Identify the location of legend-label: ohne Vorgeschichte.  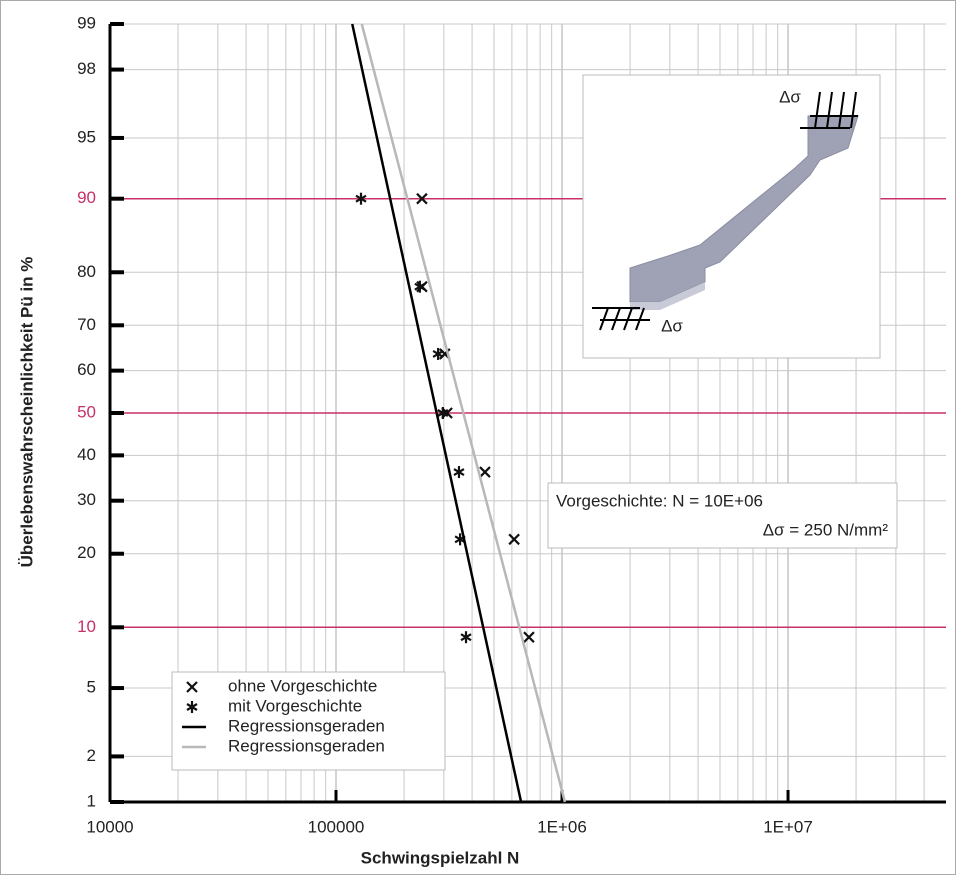
(302, 685).